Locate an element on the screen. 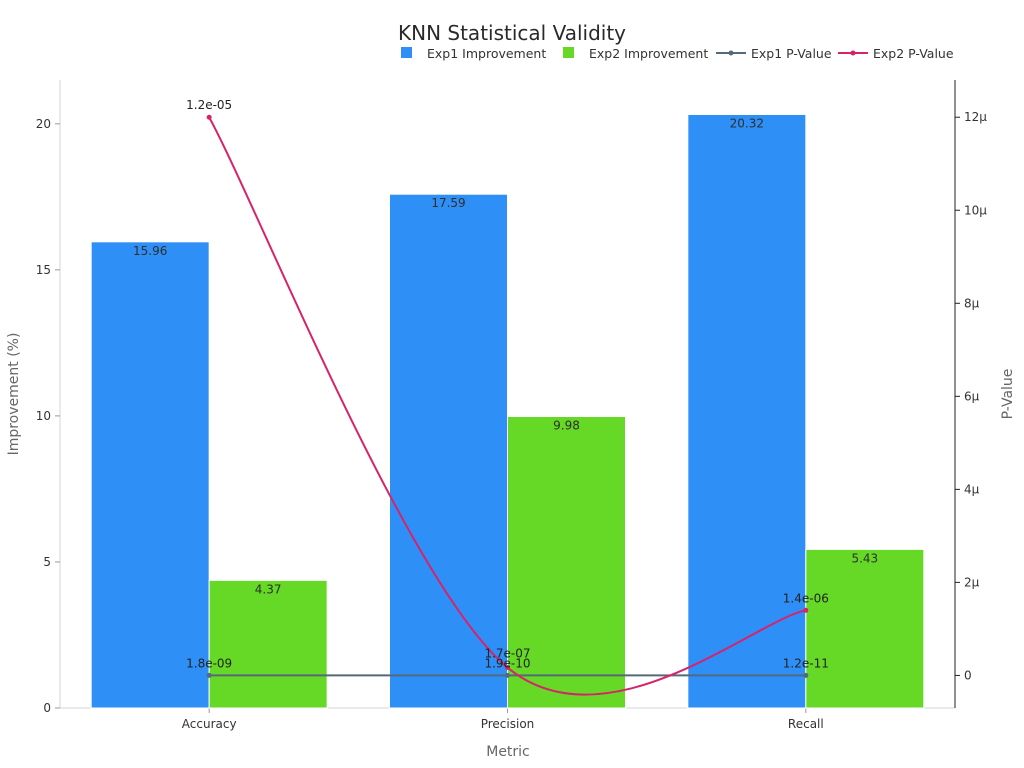 The height and width of the screenshot is (768, 1024). pvalue-label: 1.8e-09 is located at coordinates (209, 663).